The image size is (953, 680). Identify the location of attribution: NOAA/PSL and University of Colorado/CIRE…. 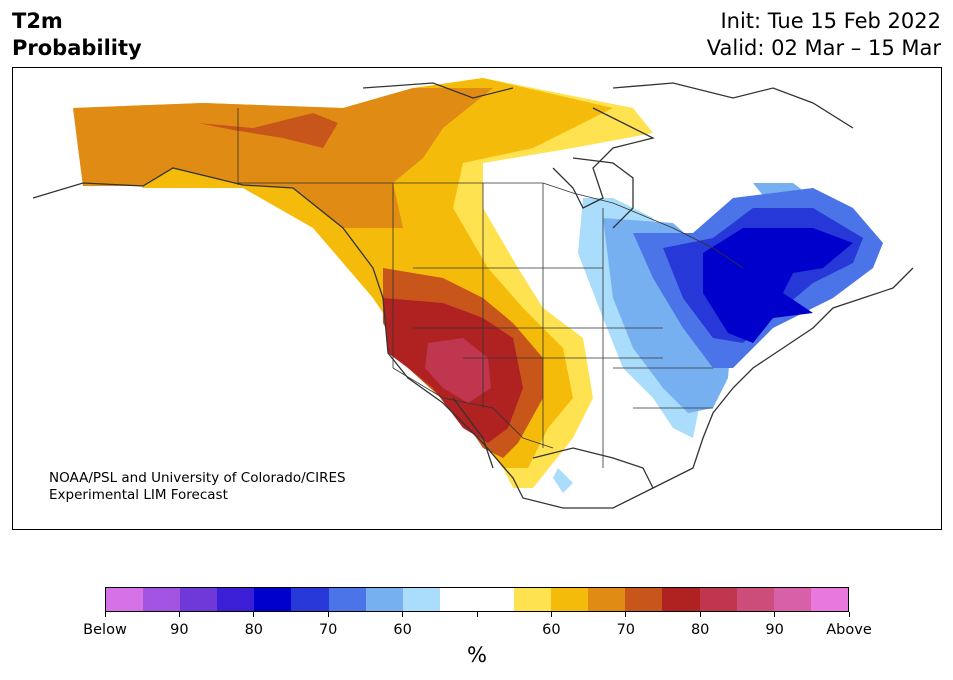
(197, 487).